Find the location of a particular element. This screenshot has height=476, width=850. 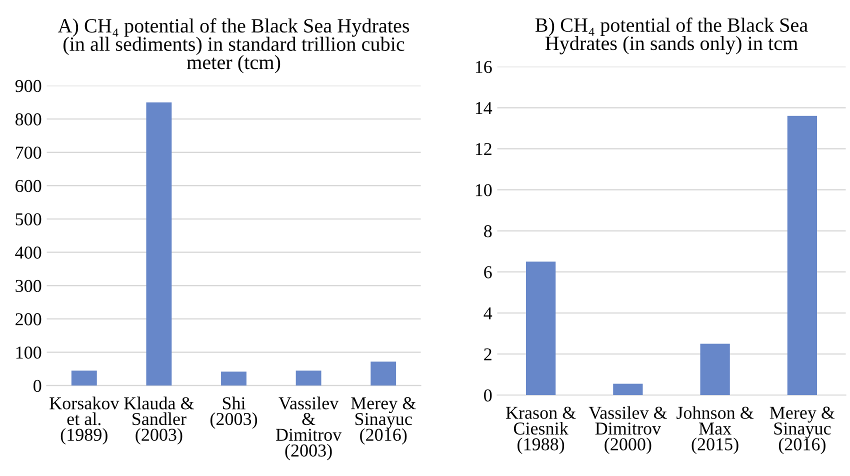

x-tick-label: Krason & Ciesnik (1988) is located at coordinates (541, 430).